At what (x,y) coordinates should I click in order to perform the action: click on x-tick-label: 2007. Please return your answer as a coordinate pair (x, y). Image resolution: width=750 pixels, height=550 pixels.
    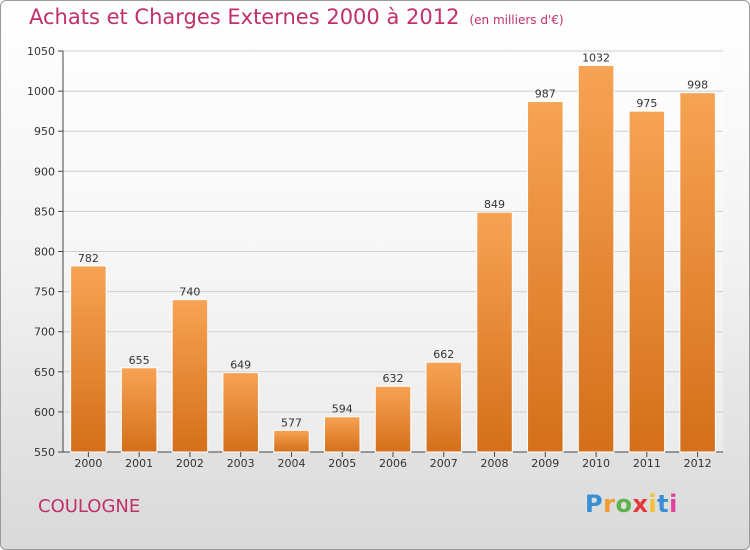
    Looking at the image, I should click on (444, 463).